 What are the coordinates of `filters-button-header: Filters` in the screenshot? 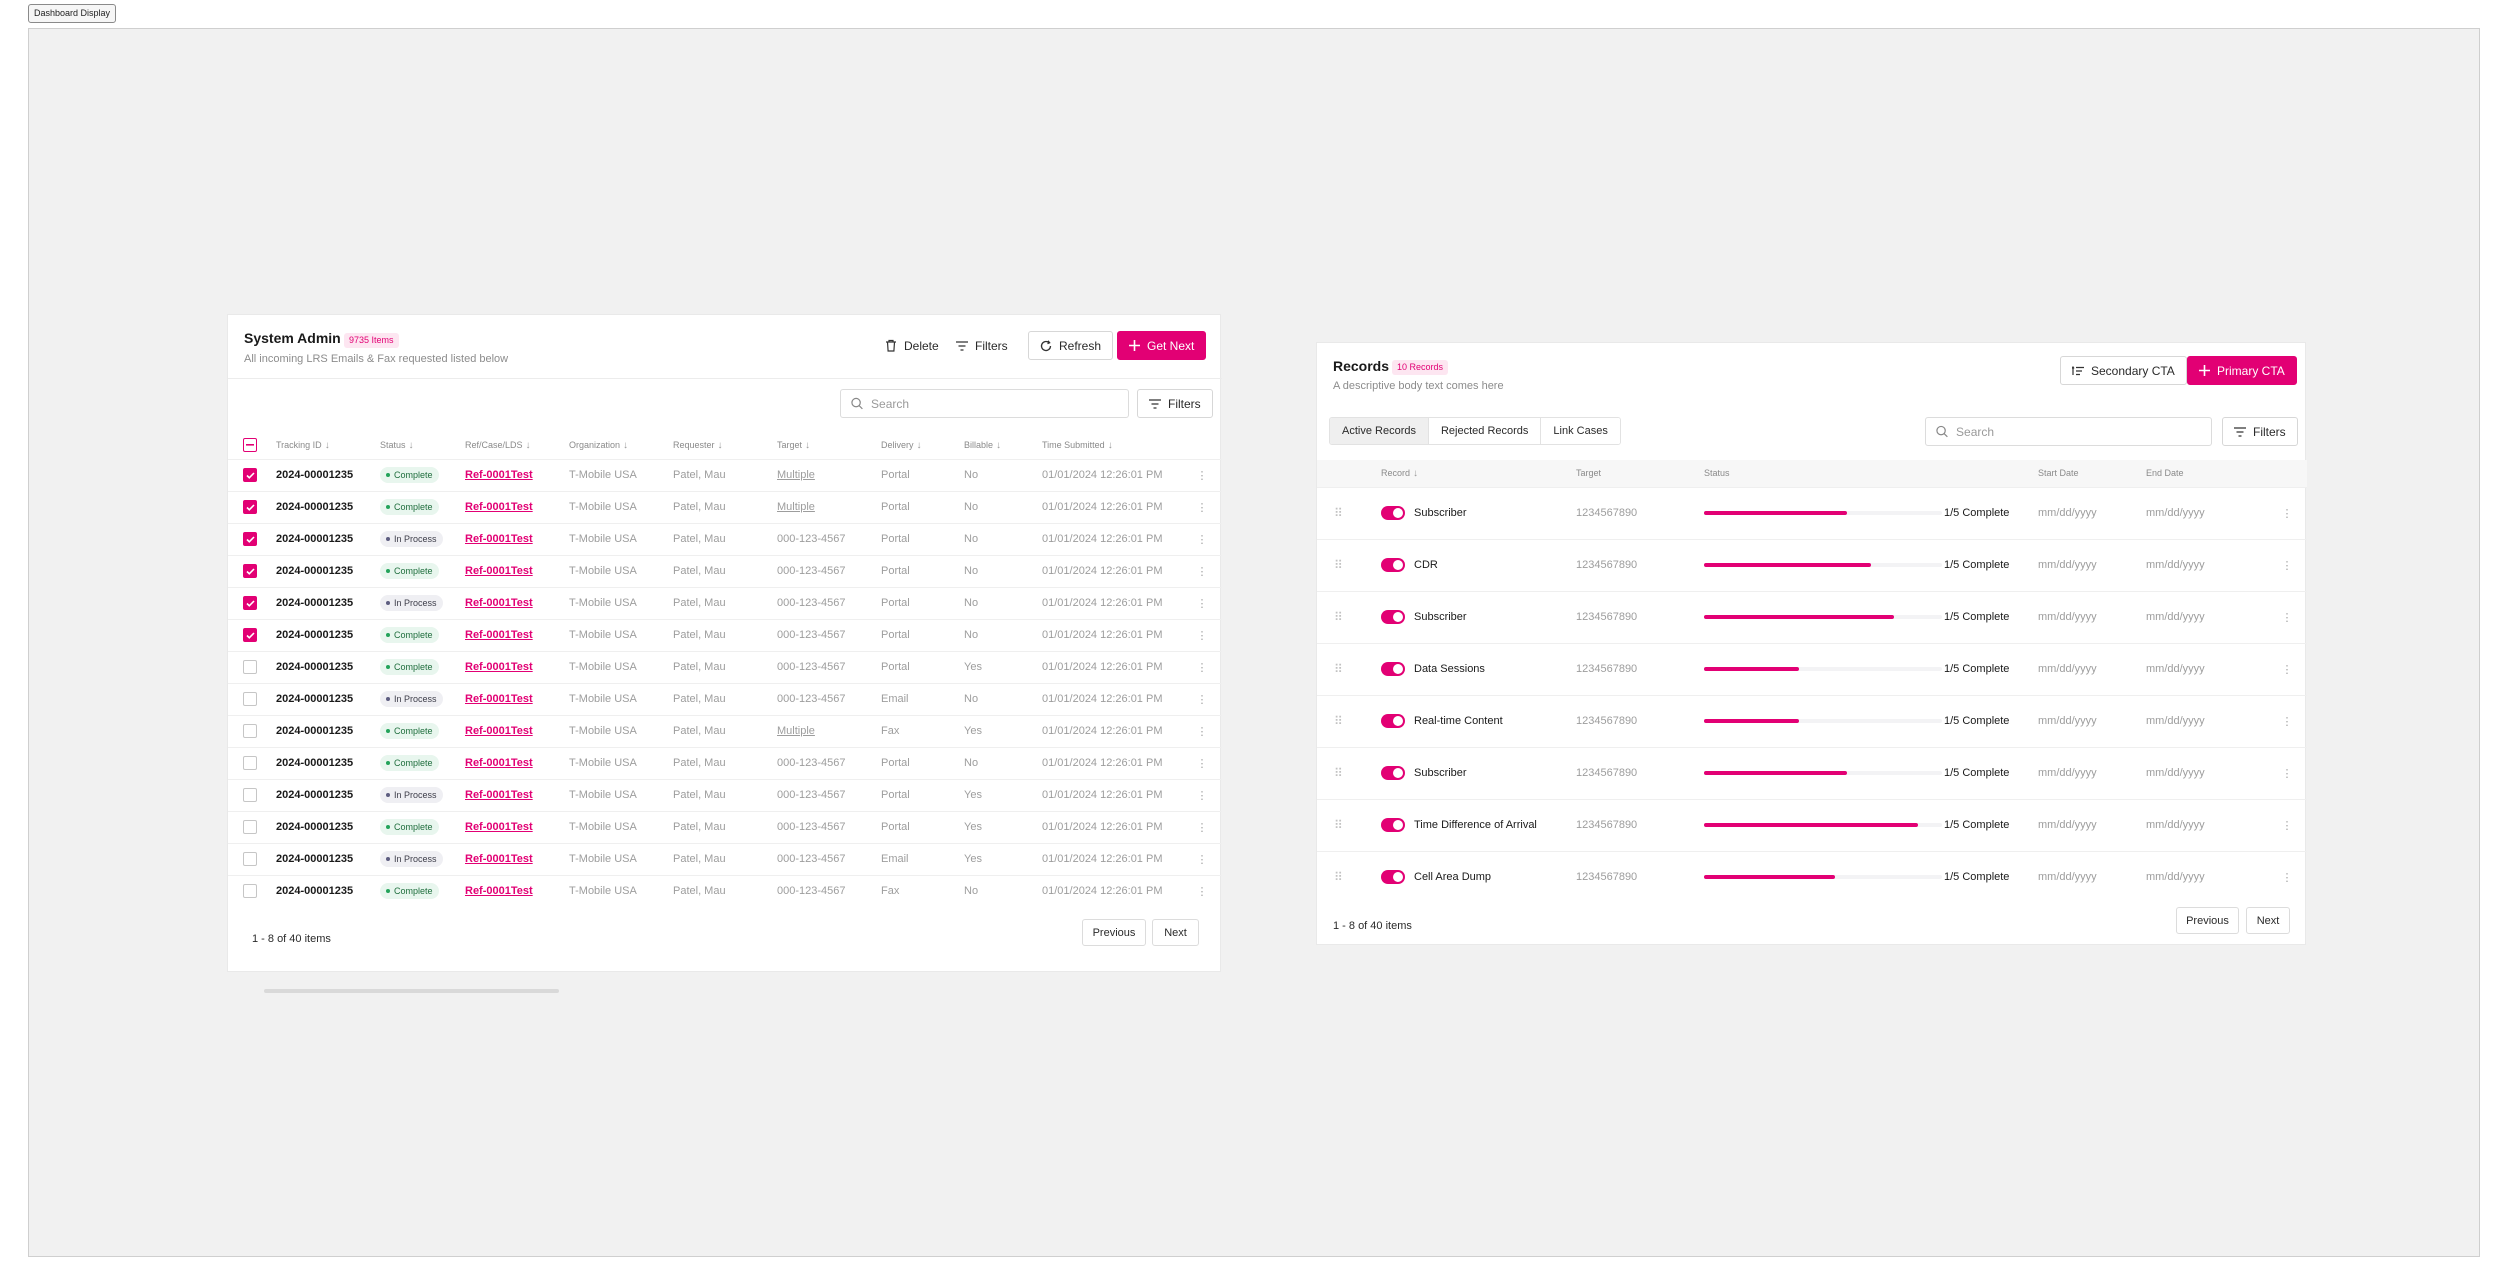 It's located at (982, 345).